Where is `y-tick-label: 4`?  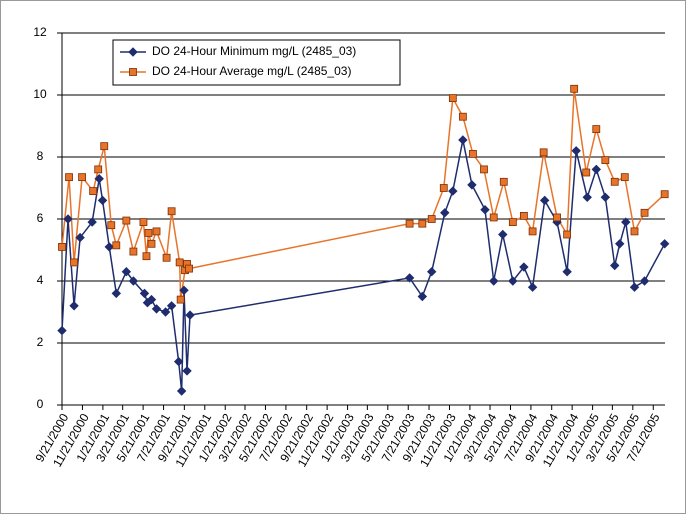
y-tick-label: 4 is located at coordinates (40, 280).